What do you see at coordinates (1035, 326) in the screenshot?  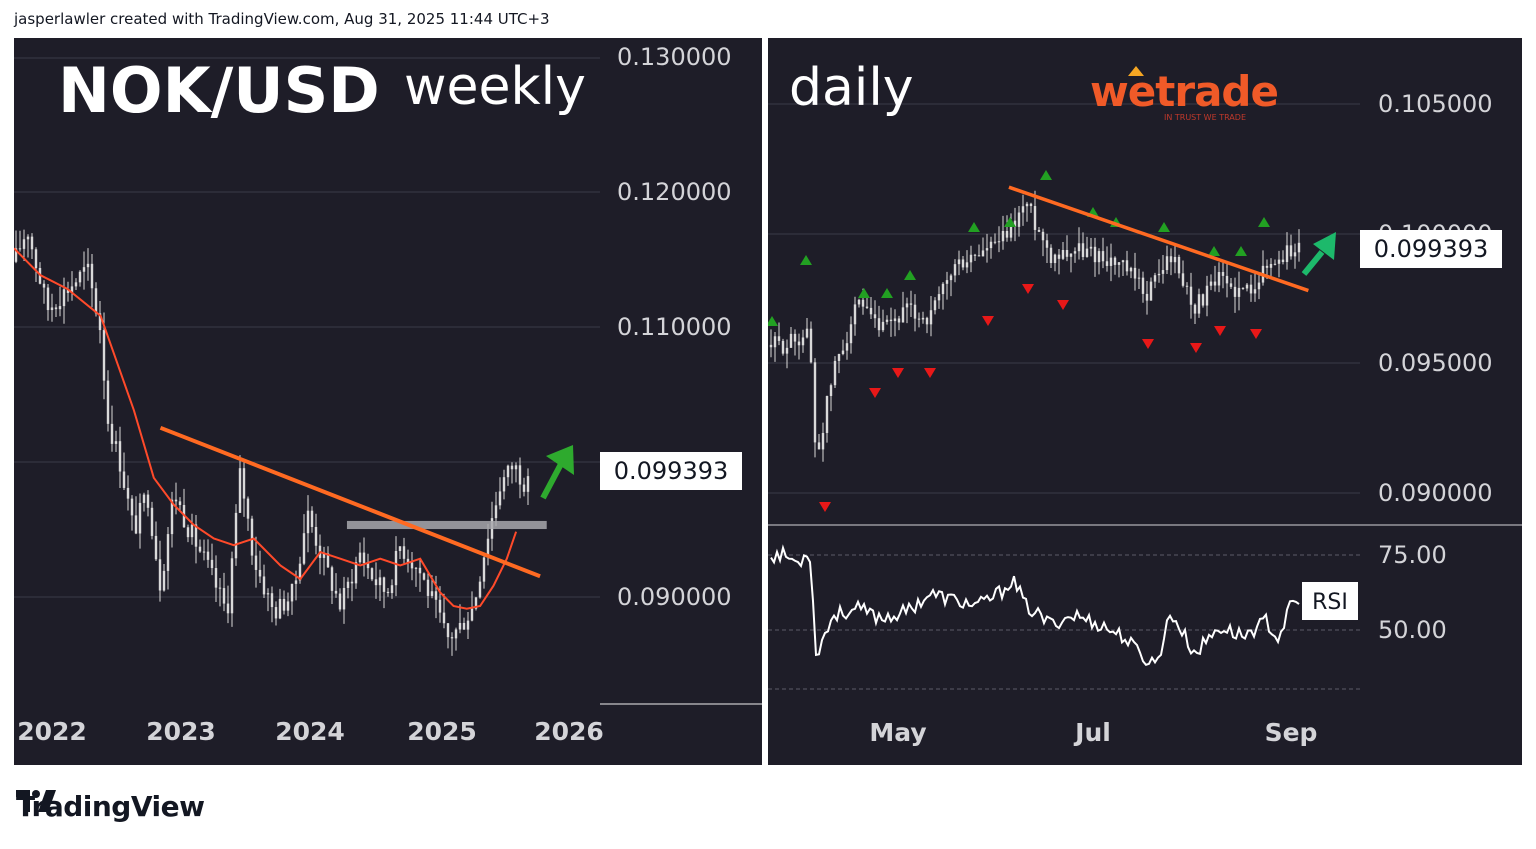 I see `daily-candles` at bounding box center [1035, 326].